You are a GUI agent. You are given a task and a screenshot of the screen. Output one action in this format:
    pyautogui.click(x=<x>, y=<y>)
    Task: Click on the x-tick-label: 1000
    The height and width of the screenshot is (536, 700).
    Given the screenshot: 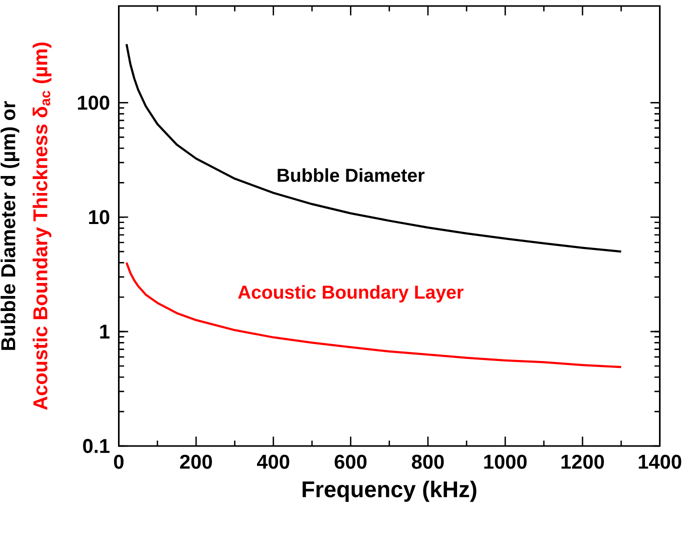 What is the action you would take?
    pyautogui.click(x=505, y=461)
    